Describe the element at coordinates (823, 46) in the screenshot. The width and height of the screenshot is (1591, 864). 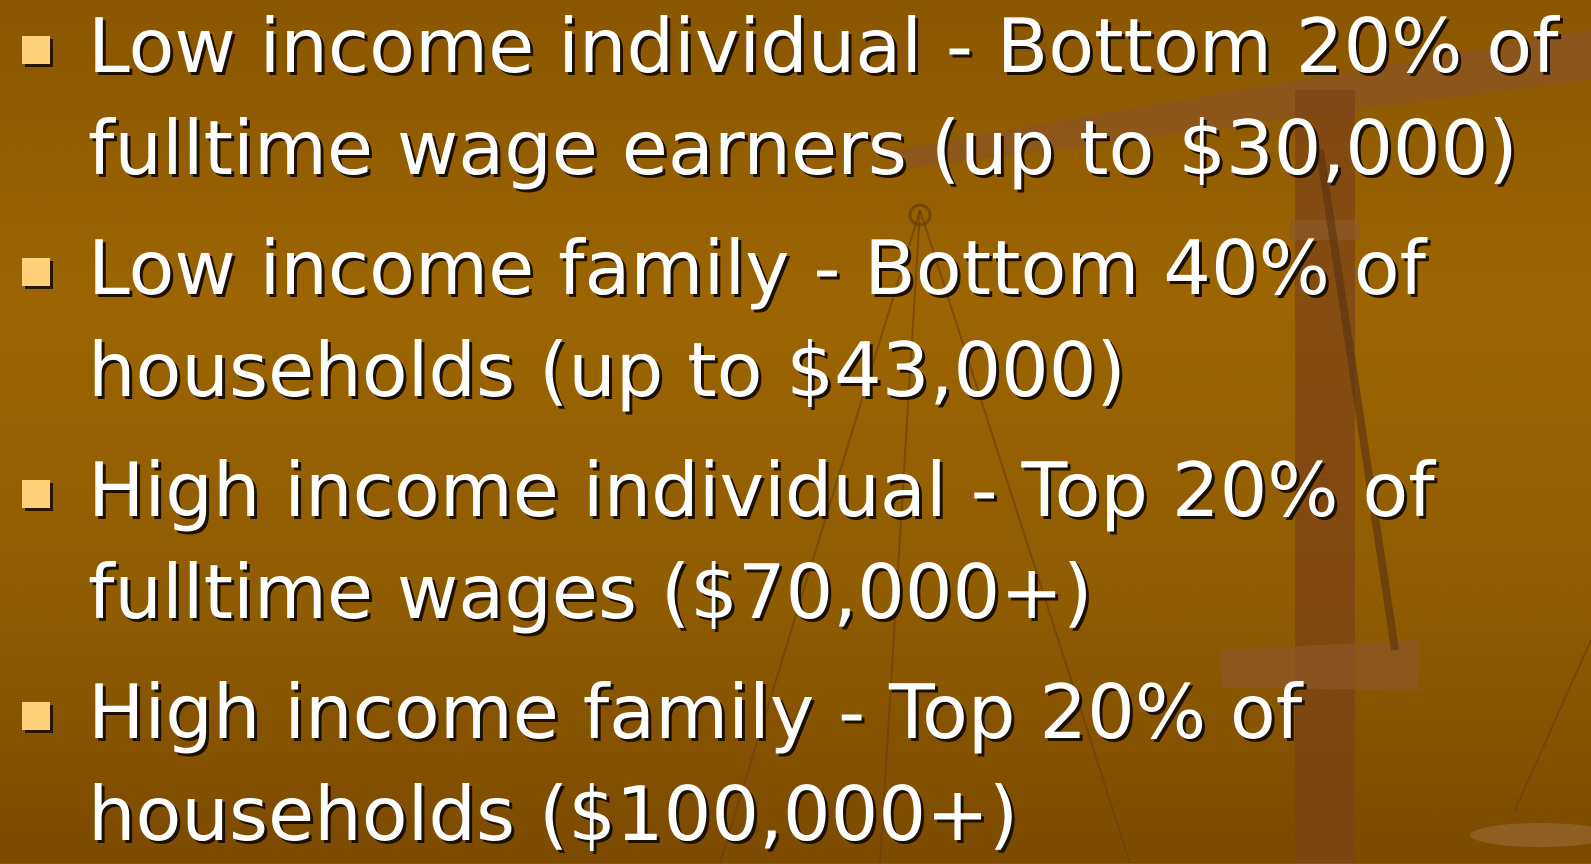
I see `bullet-text: Low income individual - Bottom 20% of` at that location.